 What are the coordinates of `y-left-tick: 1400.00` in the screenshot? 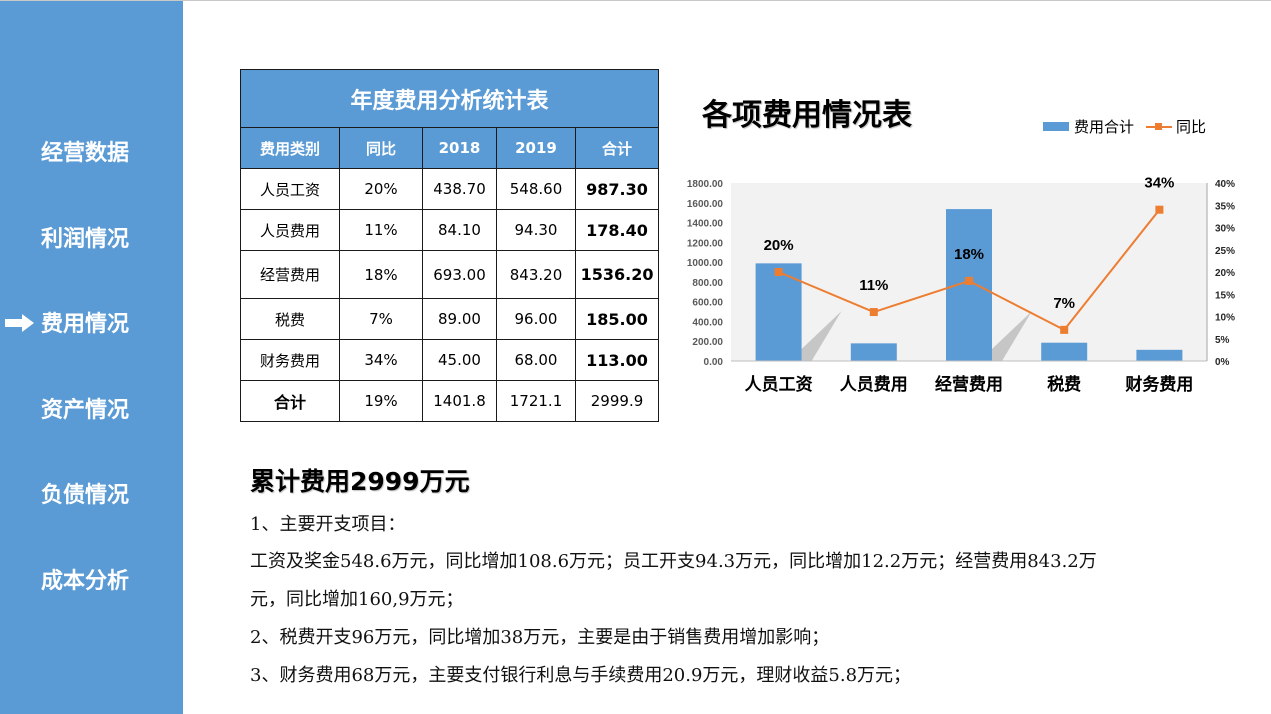 It's located at (705, 224).